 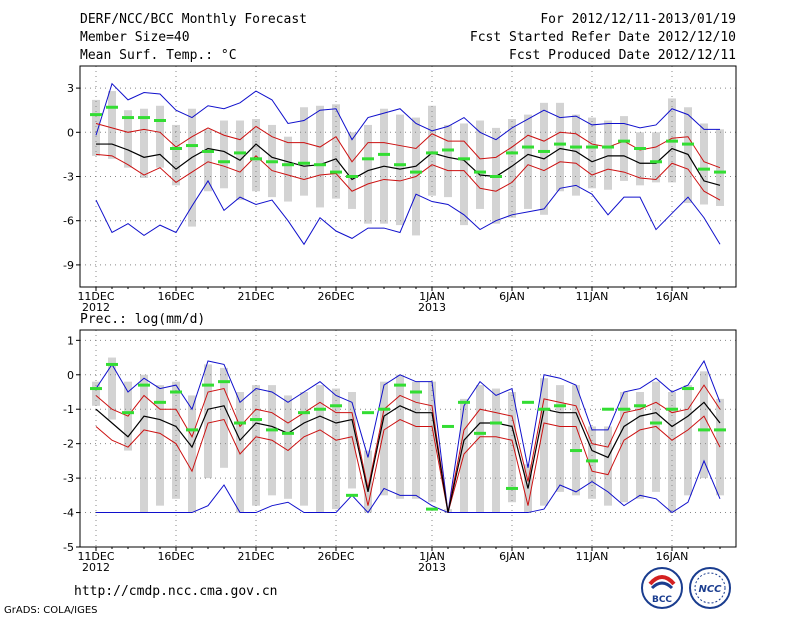 I want to click on ncc-logo: NCC, so click(x=710, y=588).